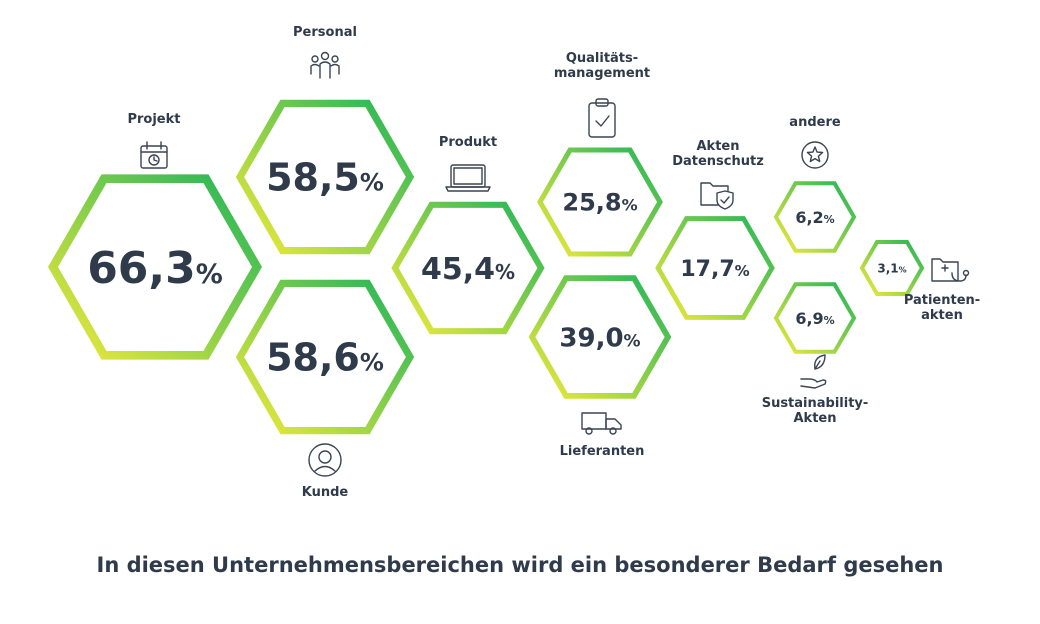 The width and height of the screenshot is (1040, 624). I want to click on hexagon-sustainability-akten, so click(815, 318).